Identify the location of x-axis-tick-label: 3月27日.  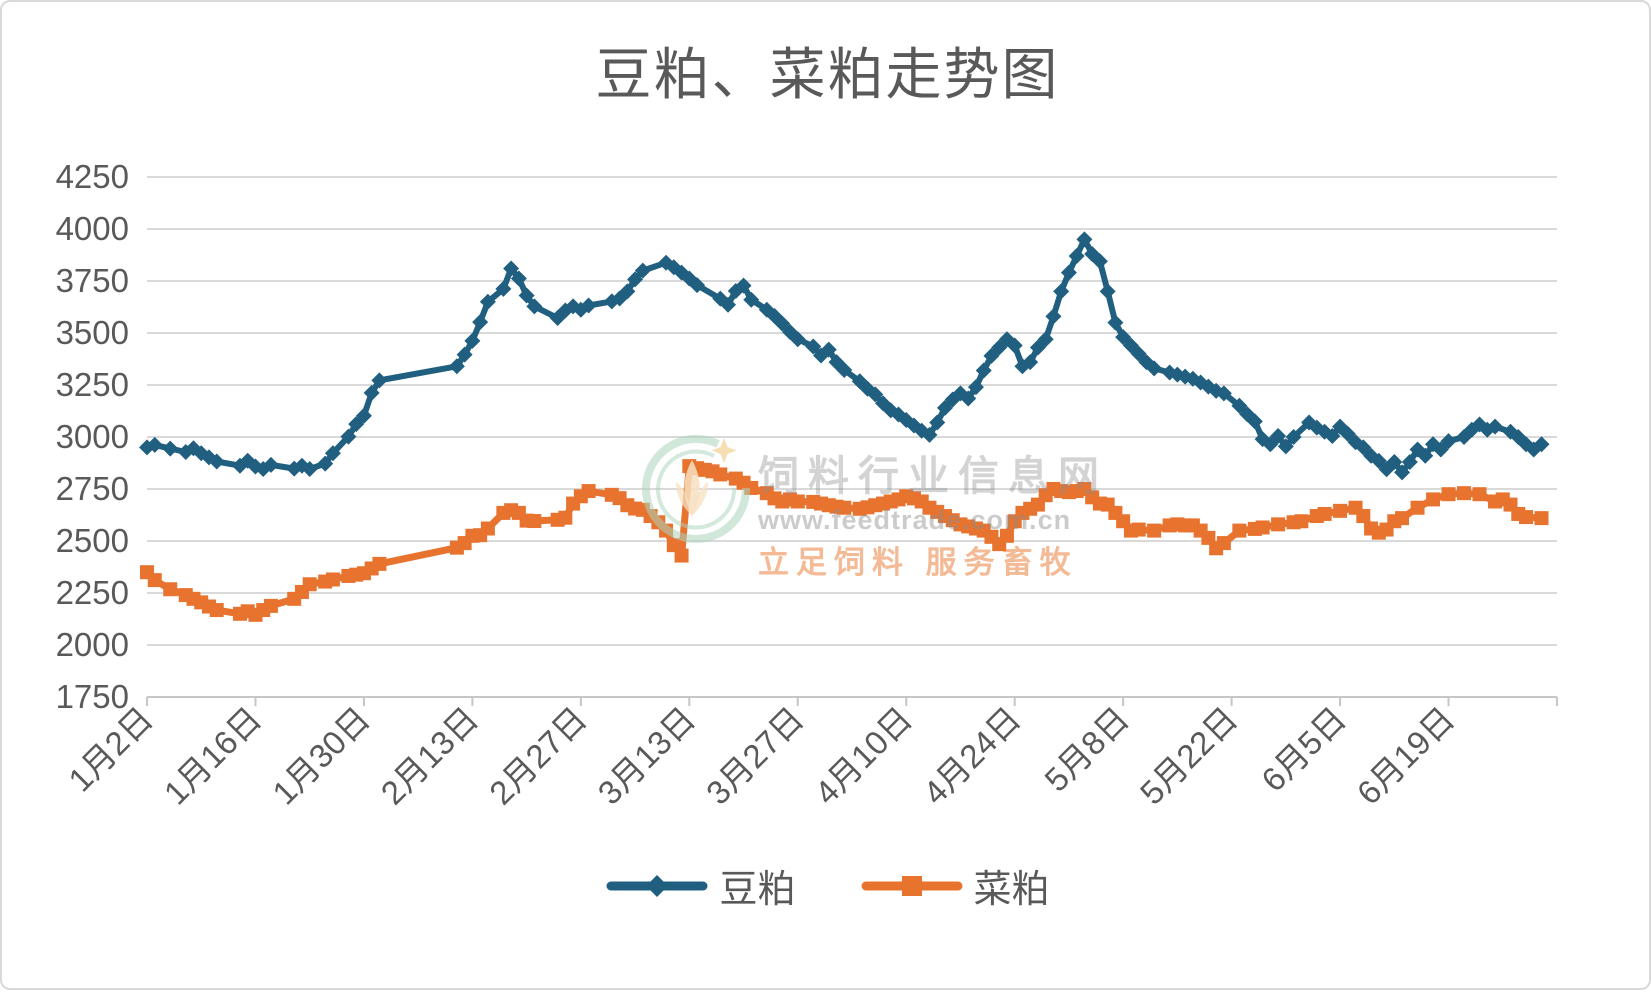
(755, 756).